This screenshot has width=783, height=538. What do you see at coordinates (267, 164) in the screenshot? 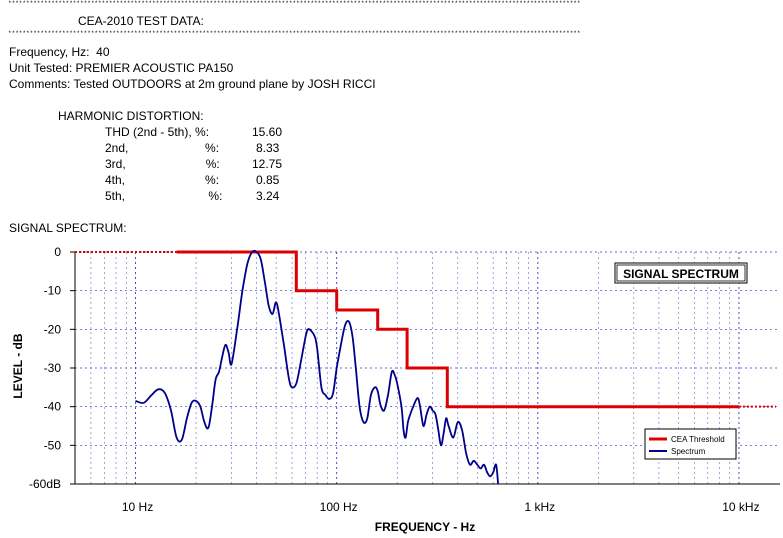
I see `harmonic-value-3rd: 12.75` at bounding box center [267, 164].